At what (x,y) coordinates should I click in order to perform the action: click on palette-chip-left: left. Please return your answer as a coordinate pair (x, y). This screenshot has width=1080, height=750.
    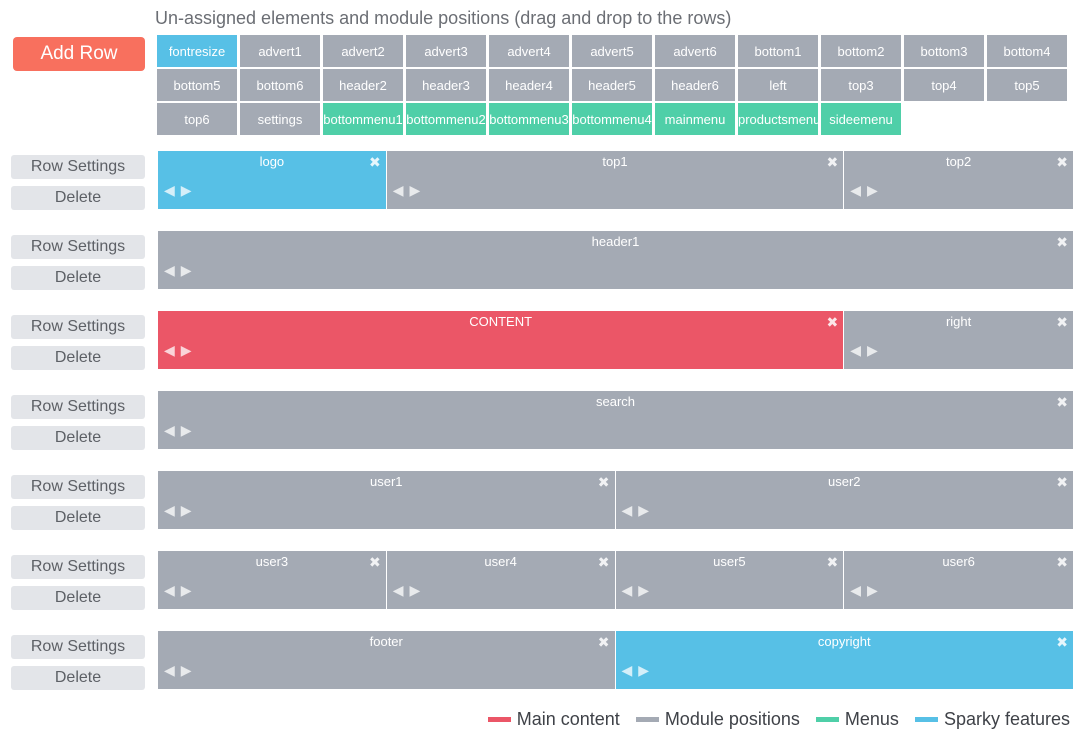
    Looking at the image, I should click on (778, 85).